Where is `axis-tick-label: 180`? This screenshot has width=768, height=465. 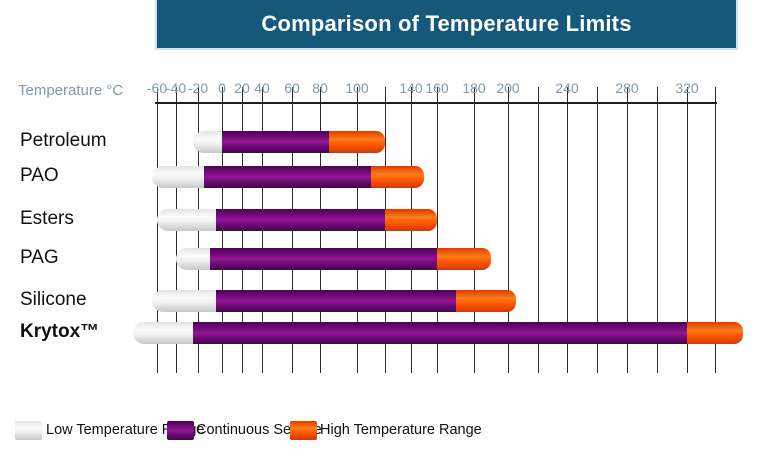
axis-tick-label: 180 is located at coordinates (474, 88).